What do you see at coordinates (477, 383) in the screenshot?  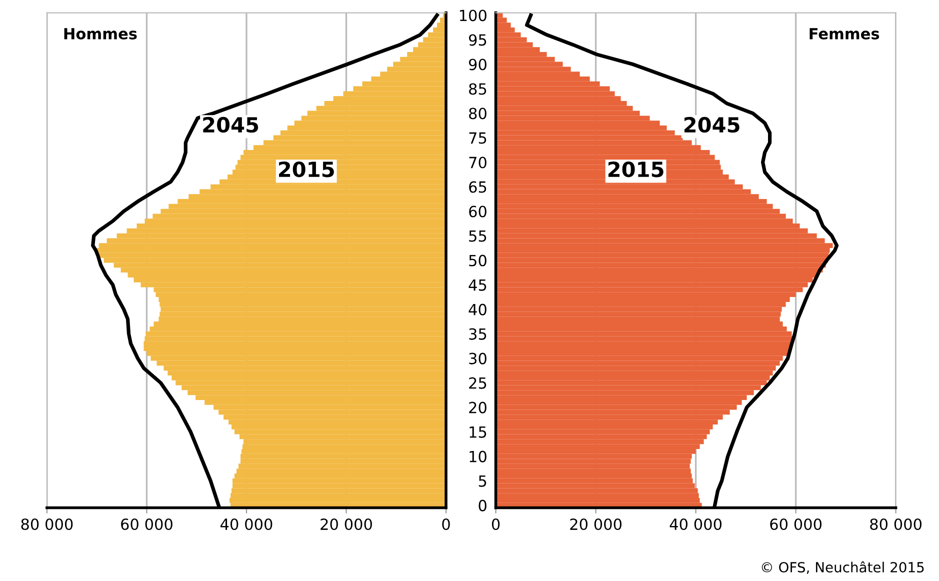 I see `y-tick-label: 25` at bounding box center [477, 383].